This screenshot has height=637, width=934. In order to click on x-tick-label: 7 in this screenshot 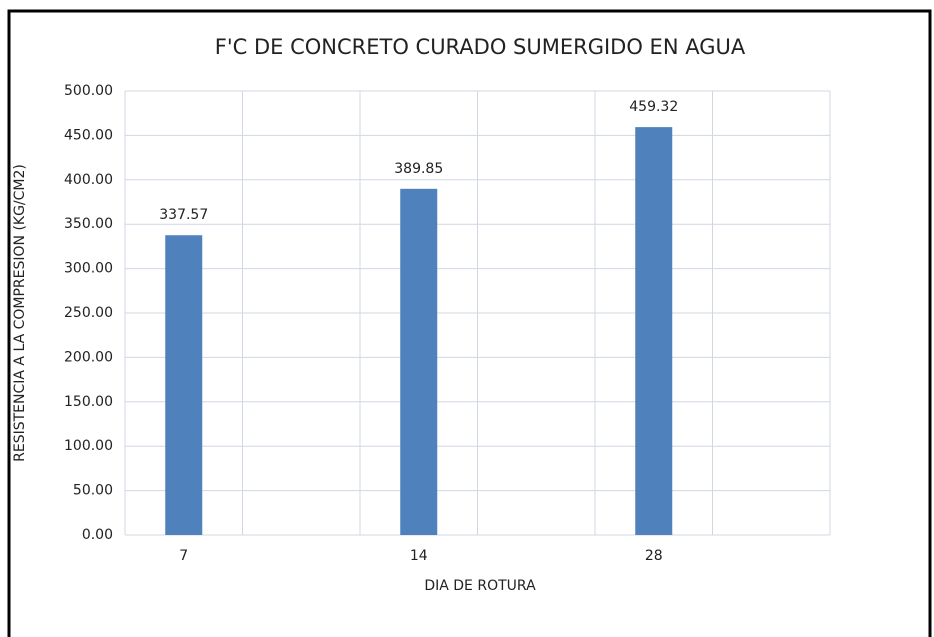, I will do `click(183, 556)`.